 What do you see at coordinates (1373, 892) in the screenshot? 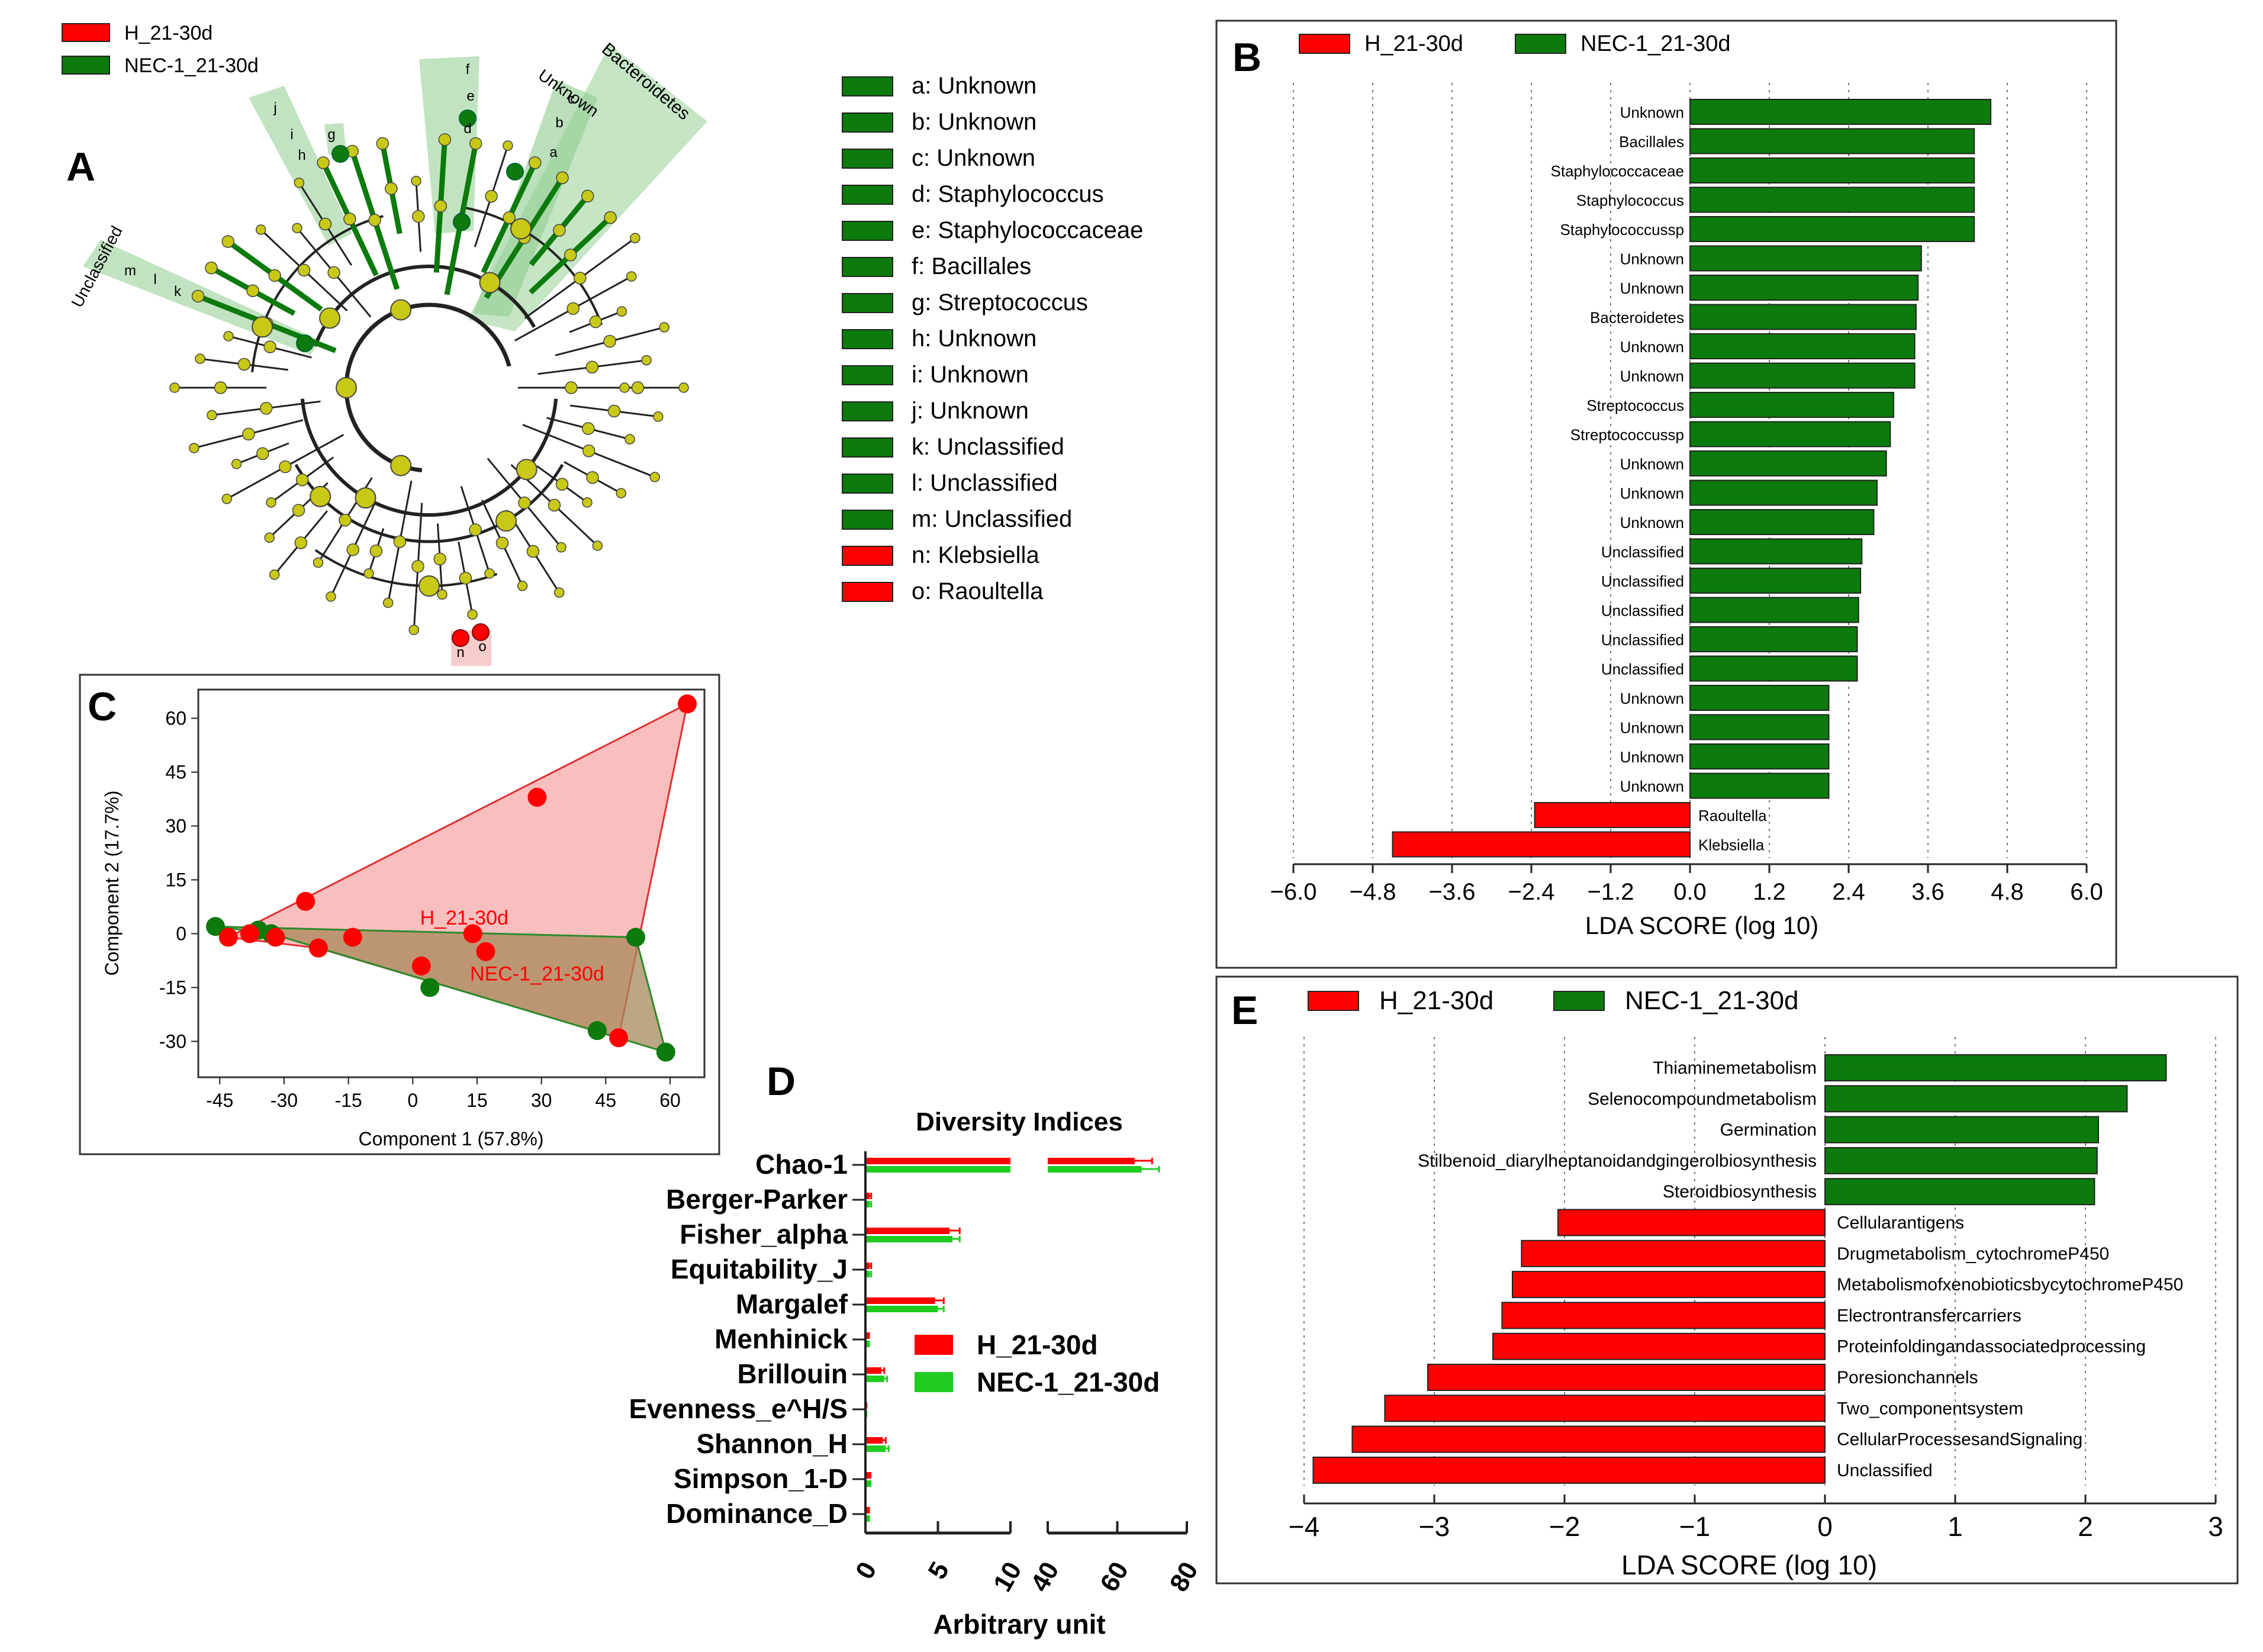
I see `x-tick-label: −4.8` at bounding box center [1373, 892].